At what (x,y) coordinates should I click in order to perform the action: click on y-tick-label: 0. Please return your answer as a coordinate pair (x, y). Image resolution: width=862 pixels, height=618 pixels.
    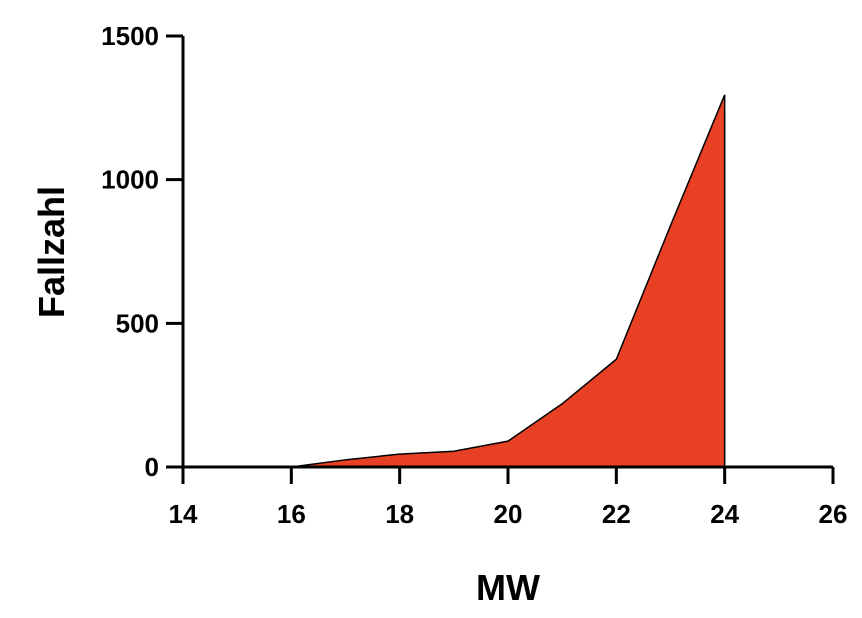
    Looking at the image, I should click on (152, 467).